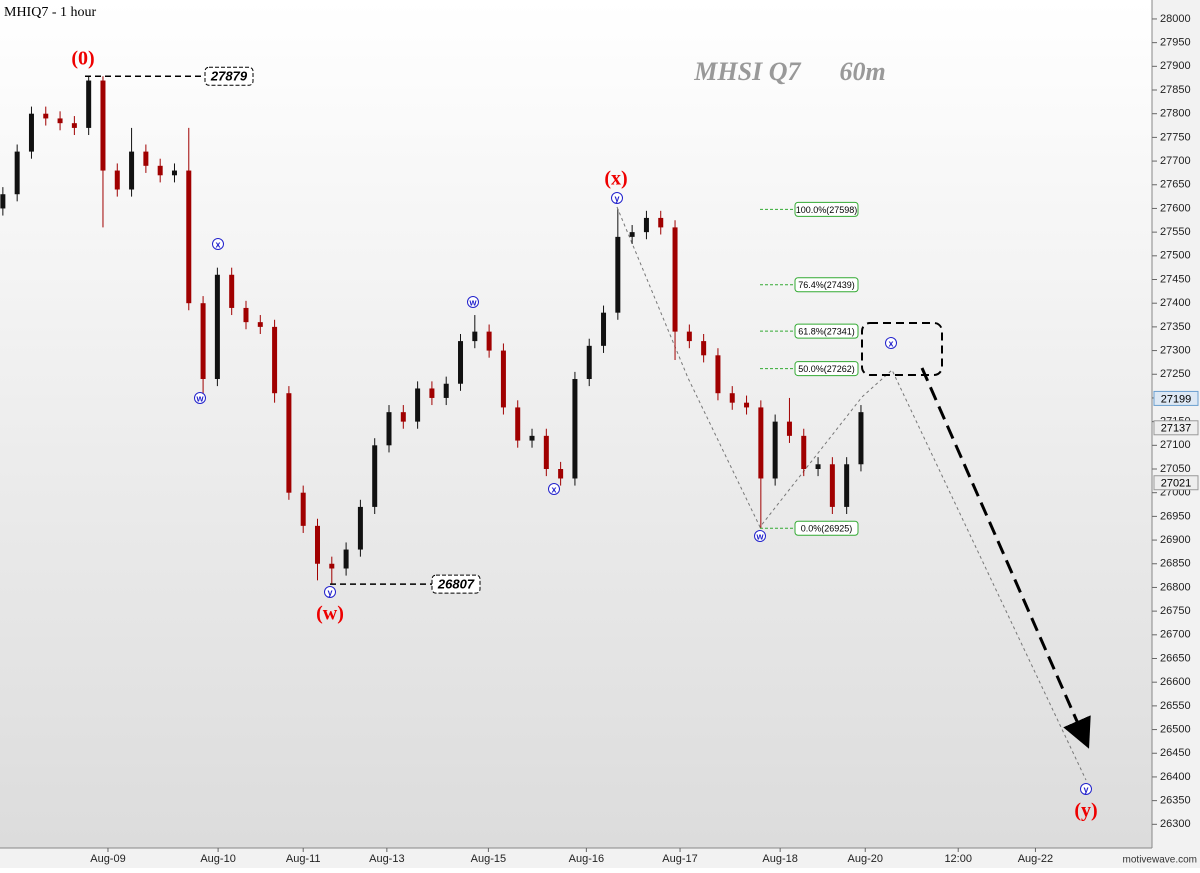  What do you see at coordinates (1176, 484) in the screenshot?
I see `price-tag-label: 27021` at bounding box center [1176, 484].